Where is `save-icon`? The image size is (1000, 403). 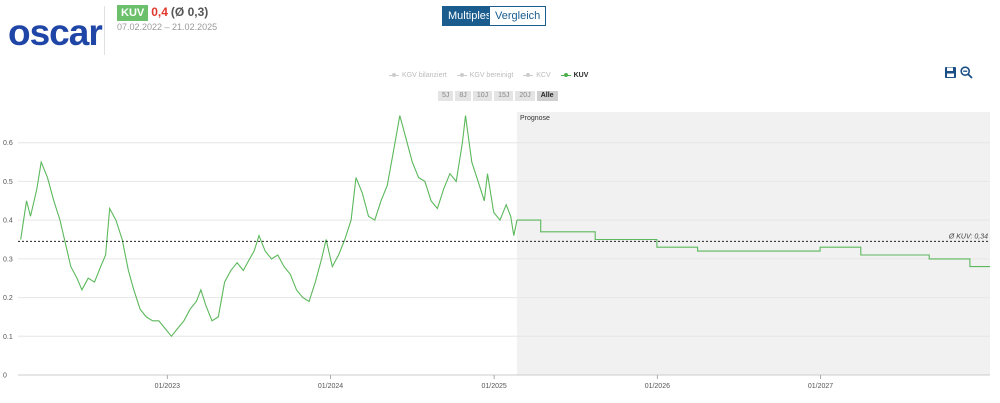
save-icon is located at coordinates (950, 72).